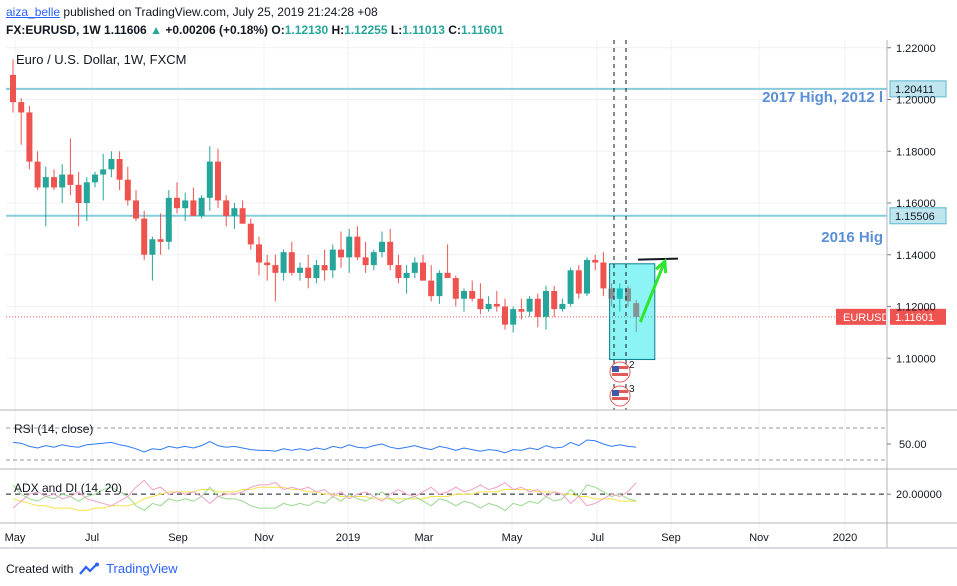  Describe the element at coordinates (278, 30) in the screenshot. I see `open-label: O:` at that location.